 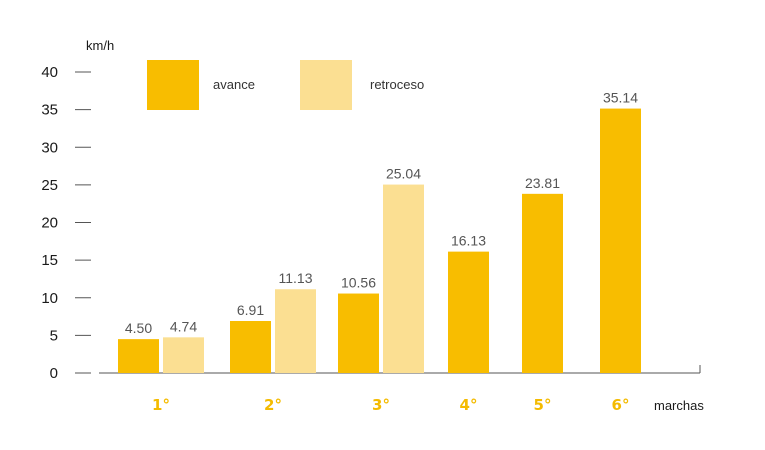 What do you see at coordinates (358, 283) in the screenshot?
I see `value-label-avance-3: 10.56` at bounding box center [358, 283].